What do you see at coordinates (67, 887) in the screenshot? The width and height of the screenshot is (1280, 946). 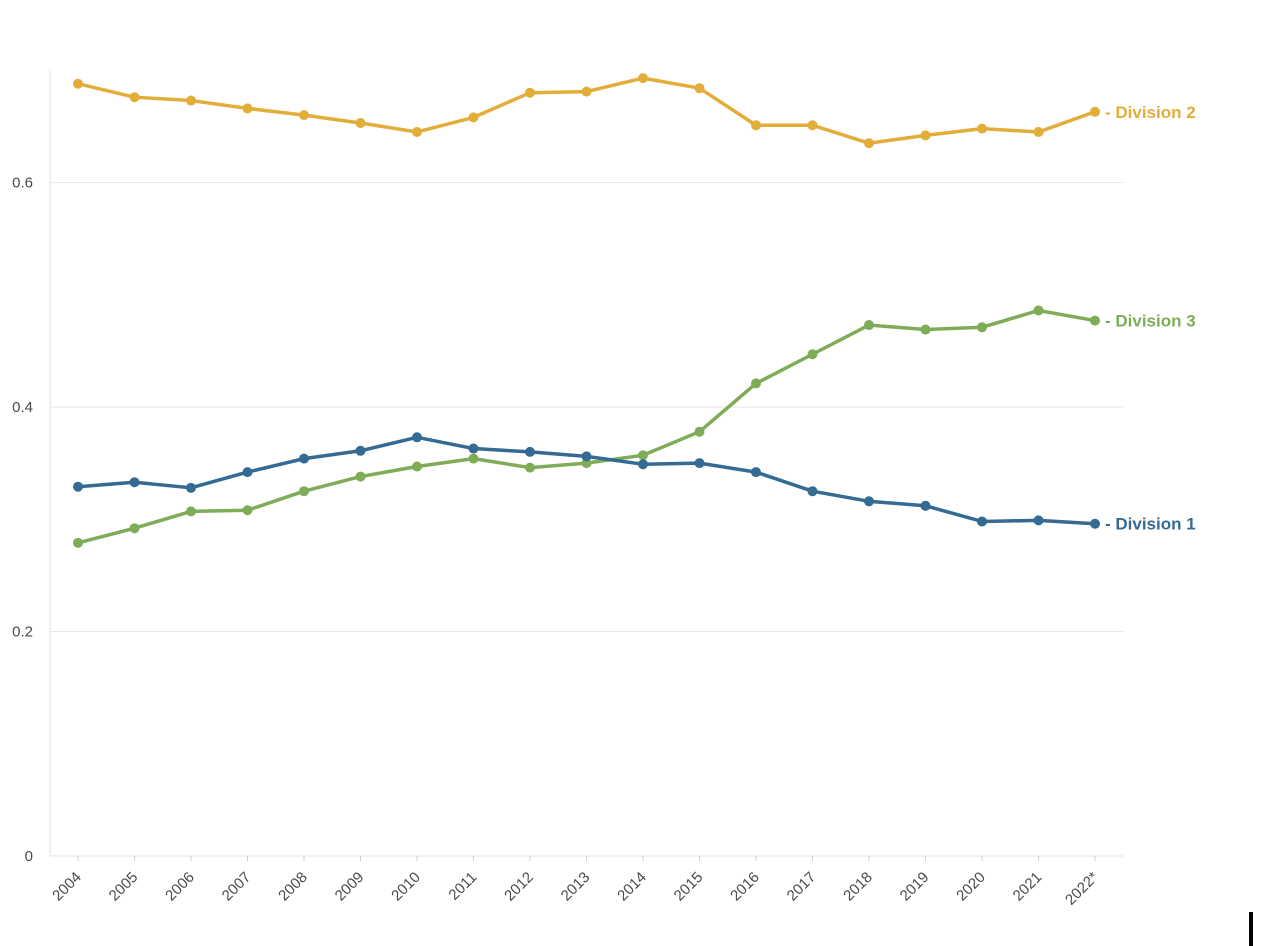 I see `x-tick-label: 2004` at bounding box center [67, 887].